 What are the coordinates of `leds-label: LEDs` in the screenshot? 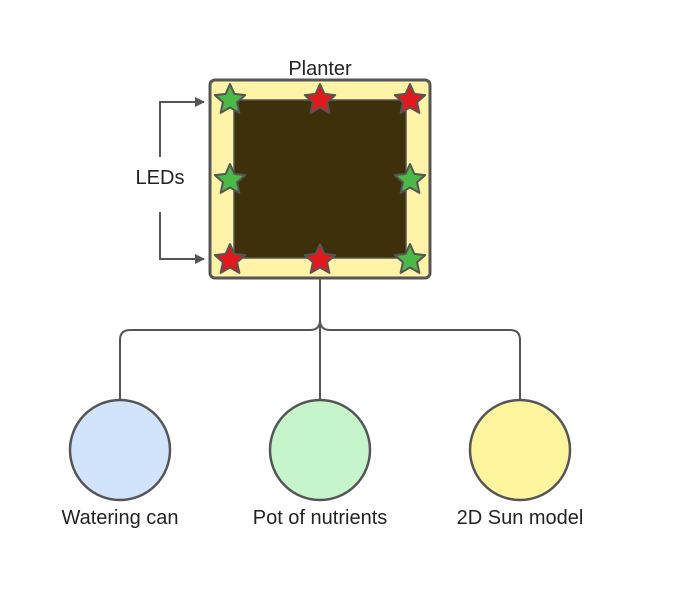 It's located at (160, 178).